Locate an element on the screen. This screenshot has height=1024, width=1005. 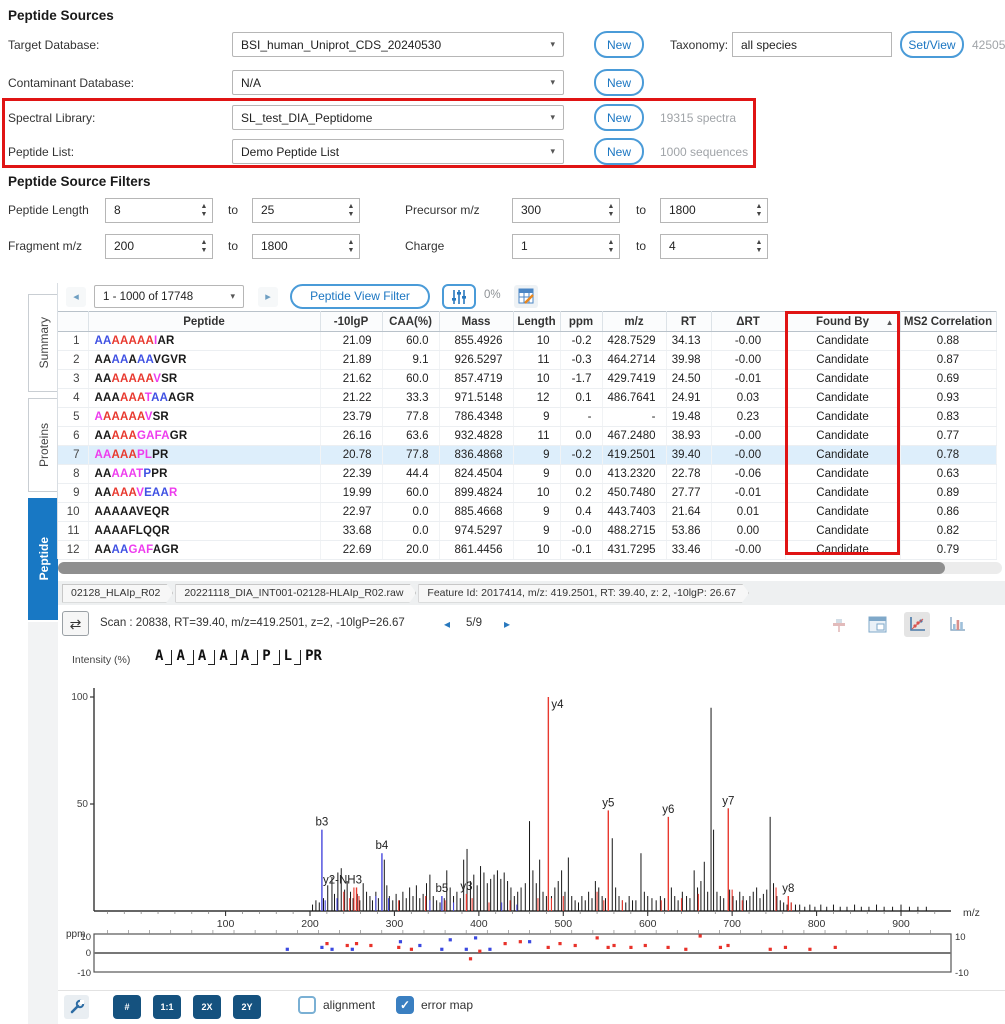
lgp-cell: 22.39 is located at coordinates (351, 474).